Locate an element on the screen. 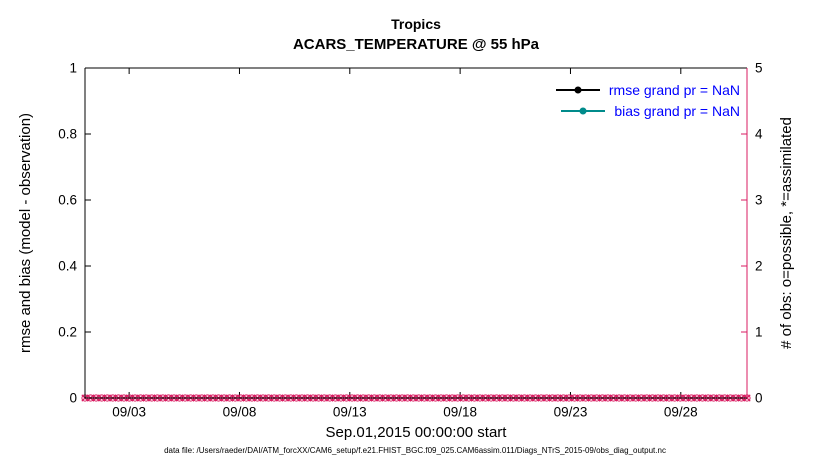  legend-item-rmse: rmse grand pr = NaN is located at coordinates (647, 89).